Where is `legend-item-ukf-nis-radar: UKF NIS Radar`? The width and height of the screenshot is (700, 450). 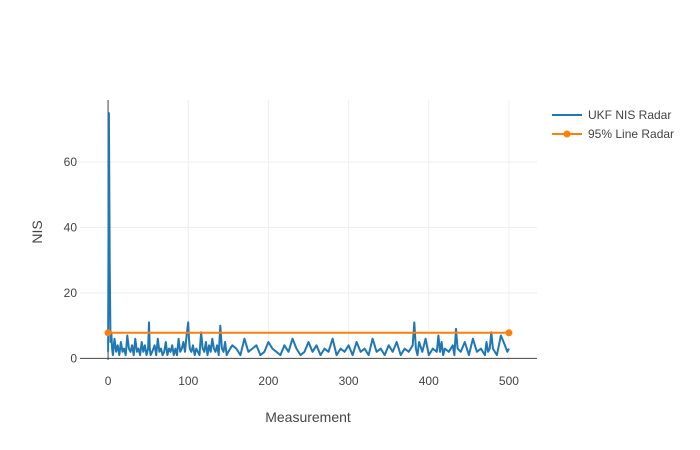 legend-item-ukf-nis-radar: UKF NIS Radar is located at coordinates (611, 115).